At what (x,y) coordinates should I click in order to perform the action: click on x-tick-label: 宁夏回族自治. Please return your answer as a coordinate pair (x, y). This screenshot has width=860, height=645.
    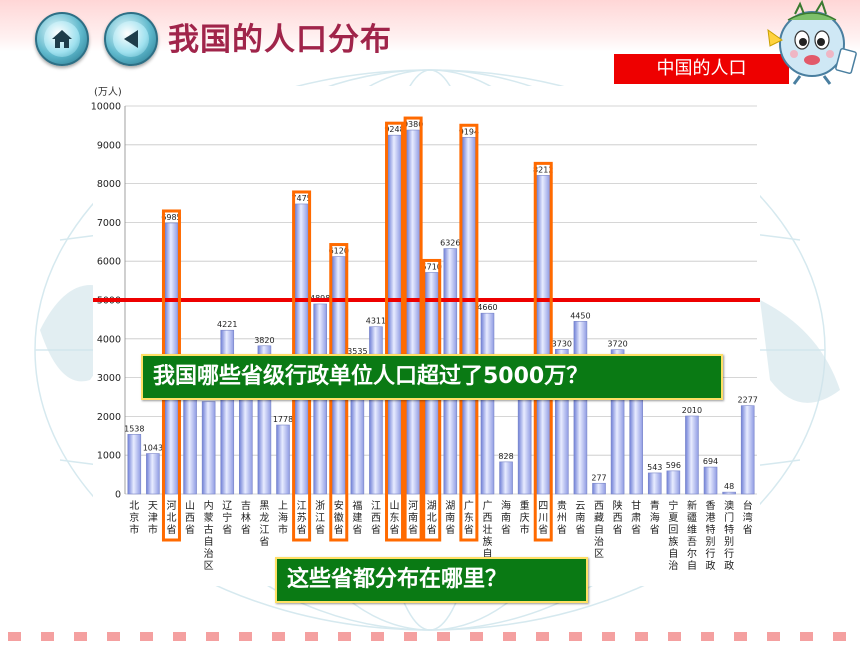
    Looking at the image, I should click on (673, 535).